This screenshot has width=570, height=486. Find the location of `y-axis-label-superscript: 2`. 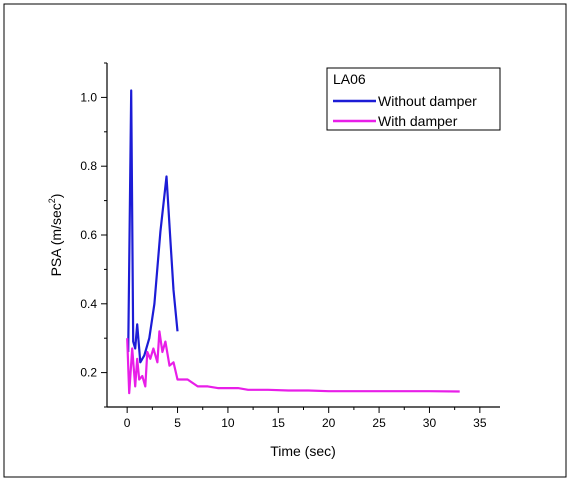

y-axis-label-superscript: 2 is located at coordinates (52, 200).